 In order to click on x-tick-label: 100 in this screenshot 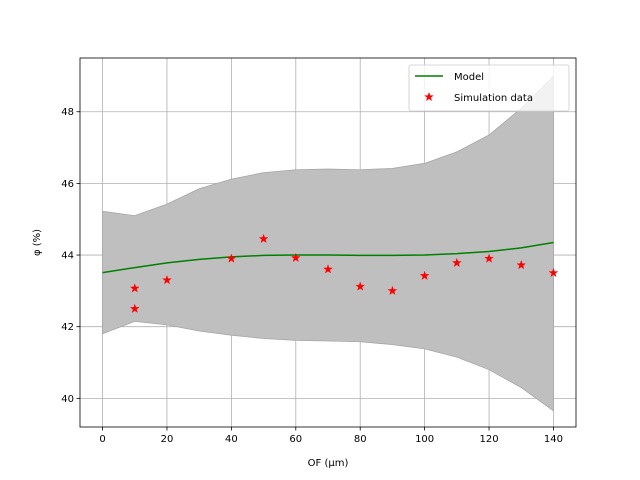, I will do `click(424, 439)`.